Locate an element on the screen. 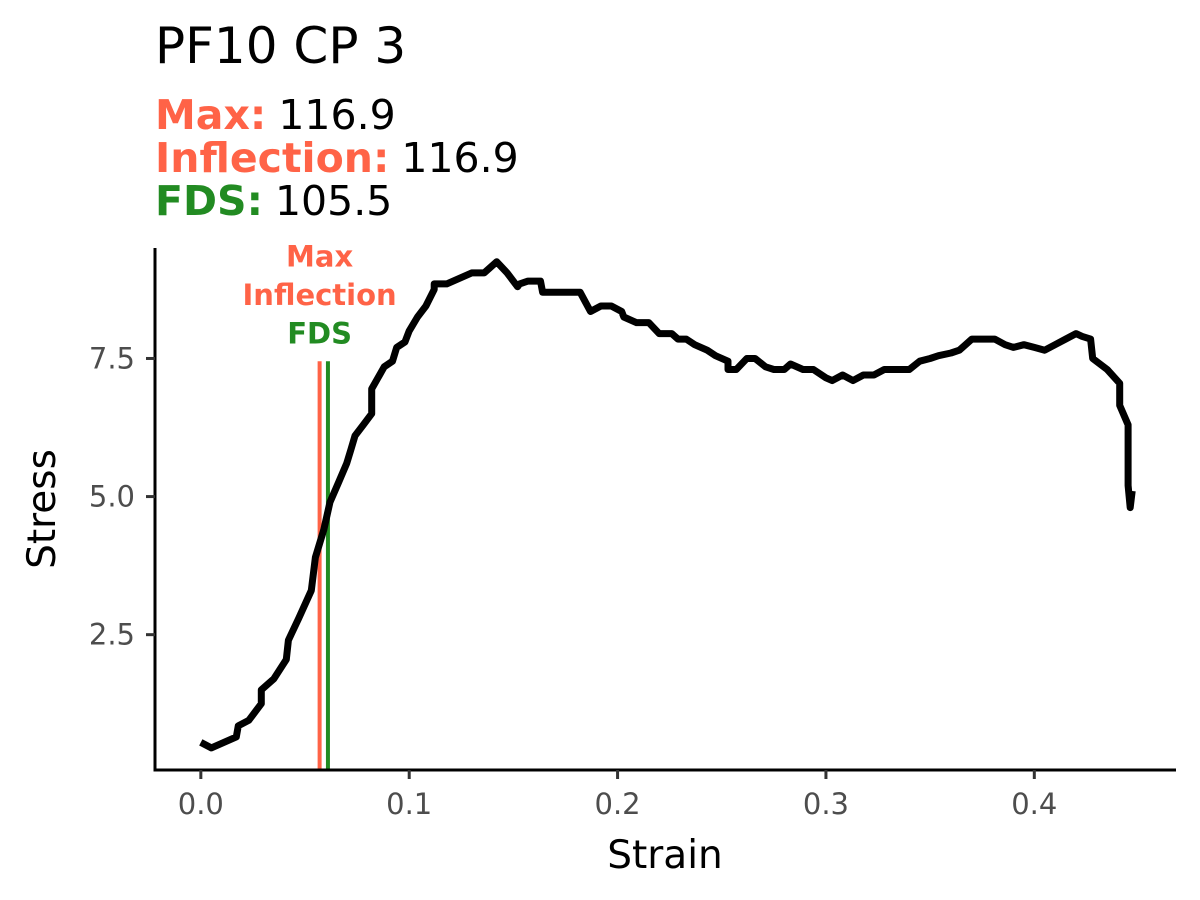 The height and width of the screenshot is (900, 1200). marker-labels: Max Inflection FDS is located at coordinates (320, 294).